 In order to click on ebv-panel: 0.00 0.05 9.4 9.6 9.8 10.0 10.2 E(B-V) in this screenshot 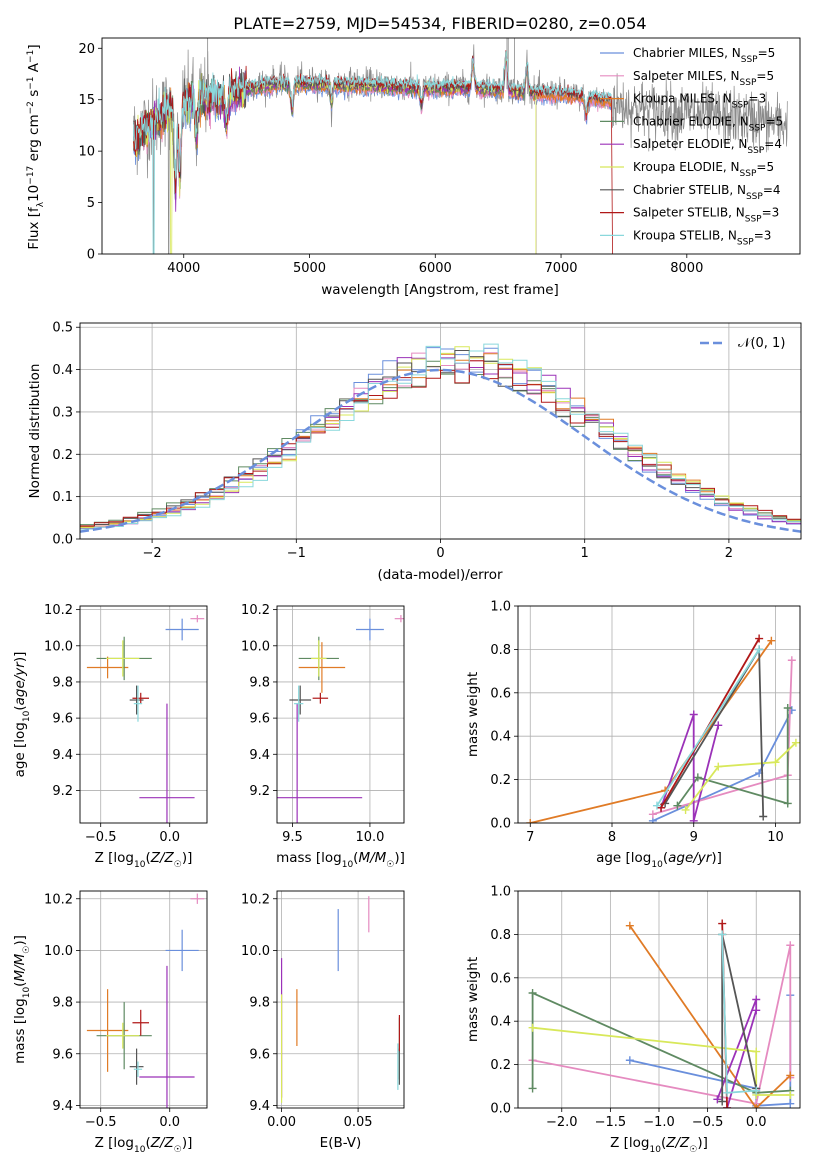, I will do `click(323, 1020)`.